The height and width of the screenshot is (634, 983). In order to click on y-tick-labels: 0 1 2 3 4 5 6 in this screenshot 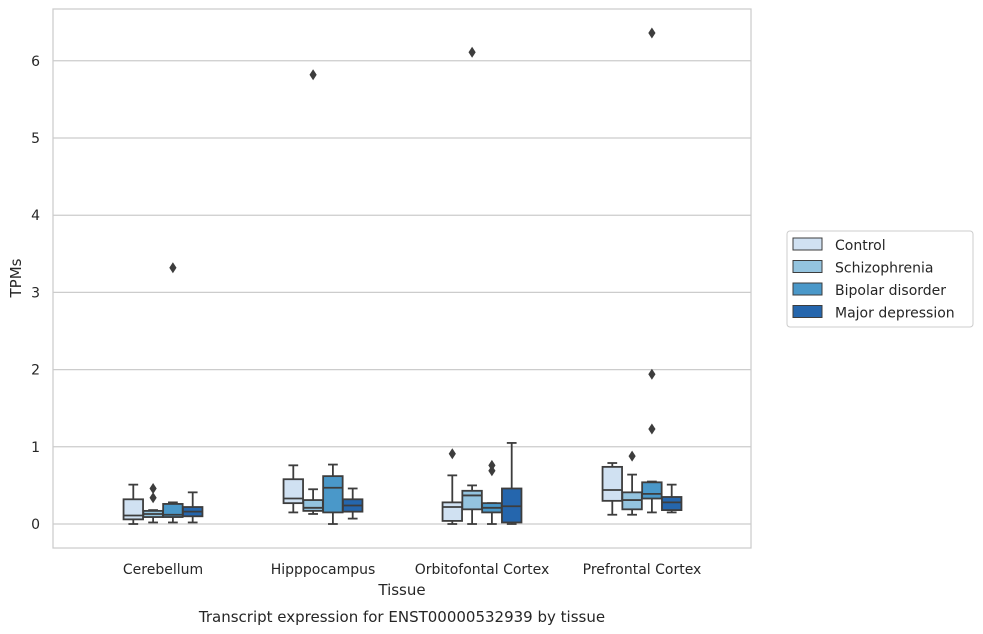, I will do `click(35, 293)`.